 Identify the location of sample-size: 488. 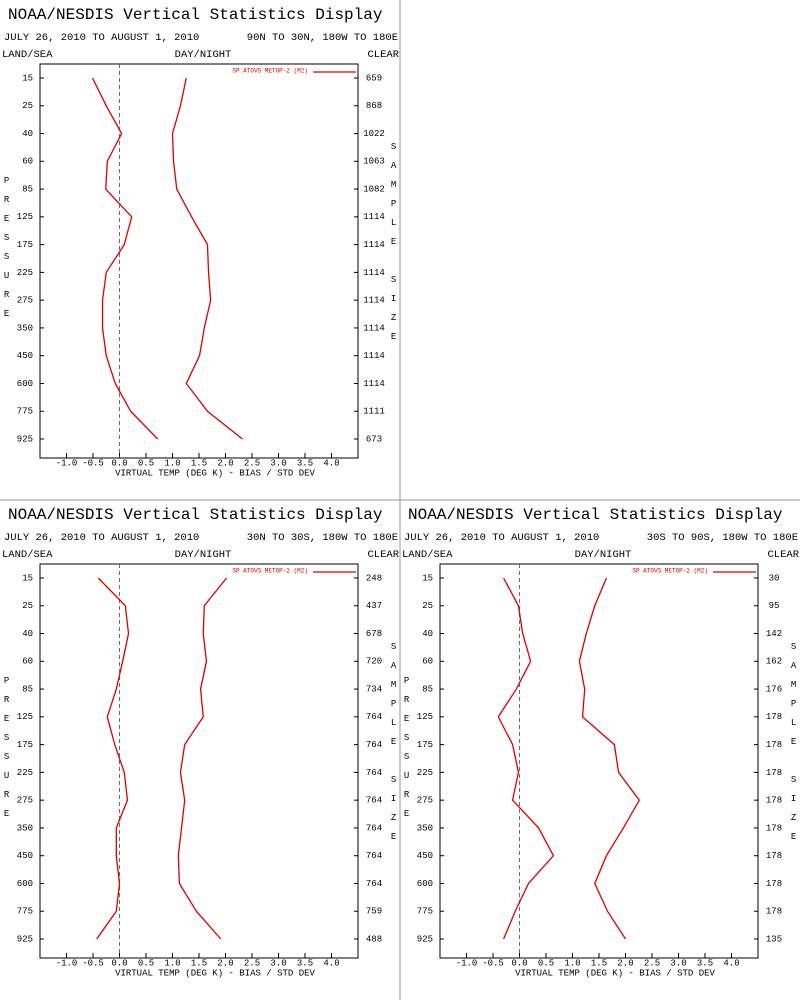
(374, 939).